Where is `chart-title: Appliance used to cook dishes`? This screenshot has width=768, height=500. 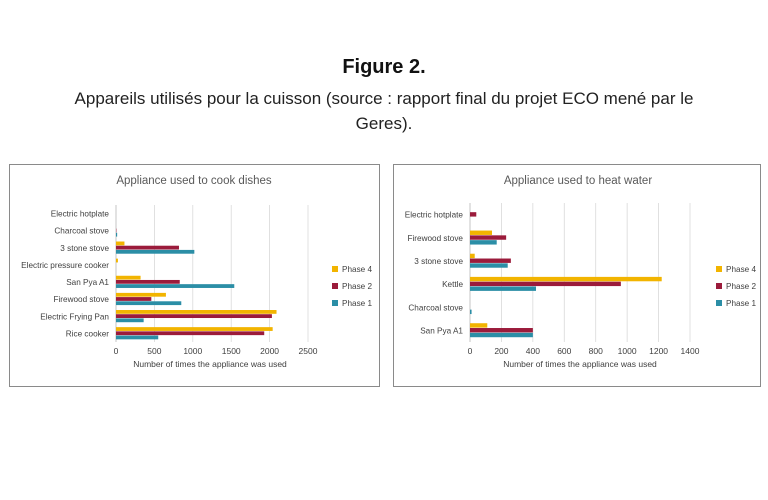
chart-title: Appliance used to cook dishes is located at coordinates (194, 181).